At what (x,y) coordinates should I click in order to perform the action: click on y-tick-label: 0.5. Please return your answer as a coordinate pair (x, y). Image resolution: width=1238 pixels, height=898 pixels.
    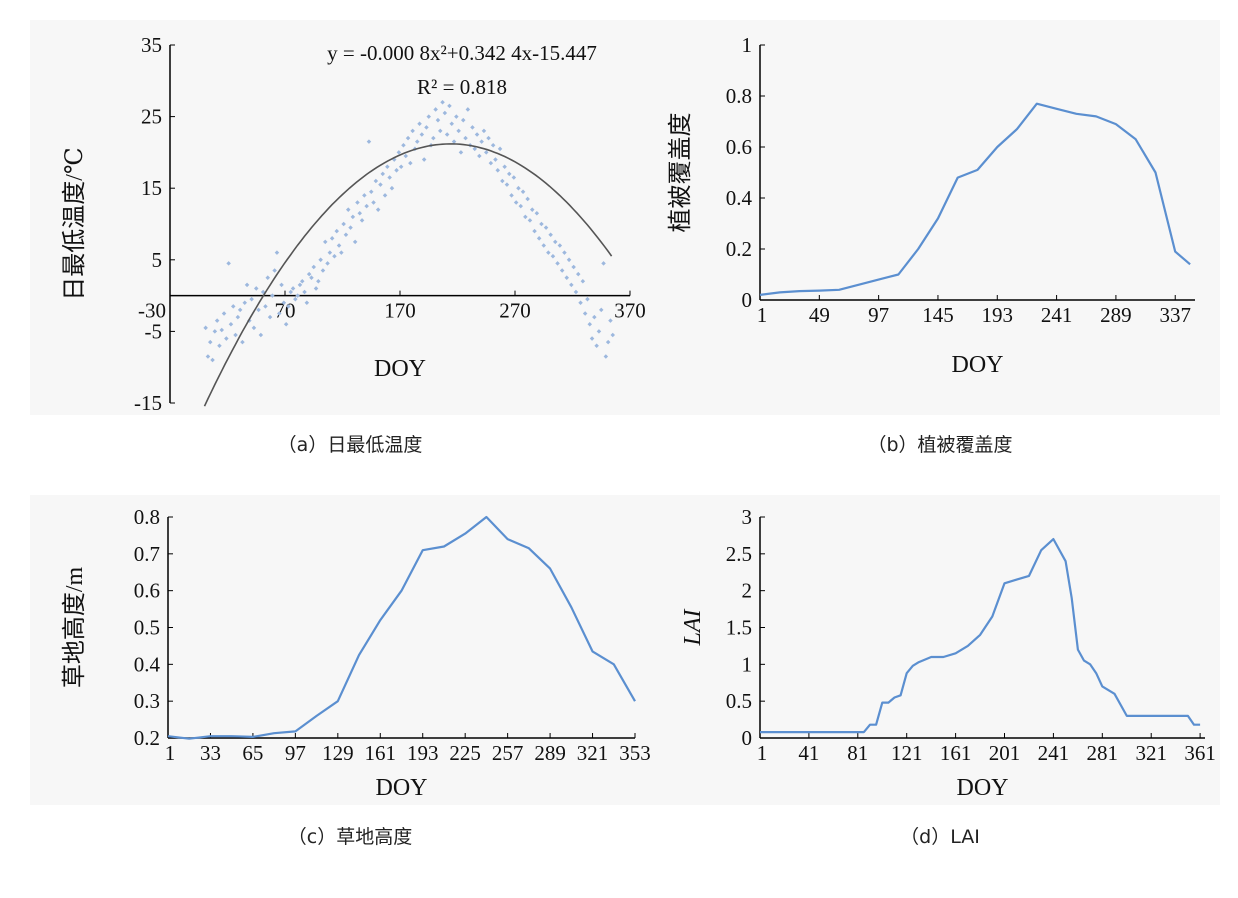
    Looking at the image, I should click on (147, 628).